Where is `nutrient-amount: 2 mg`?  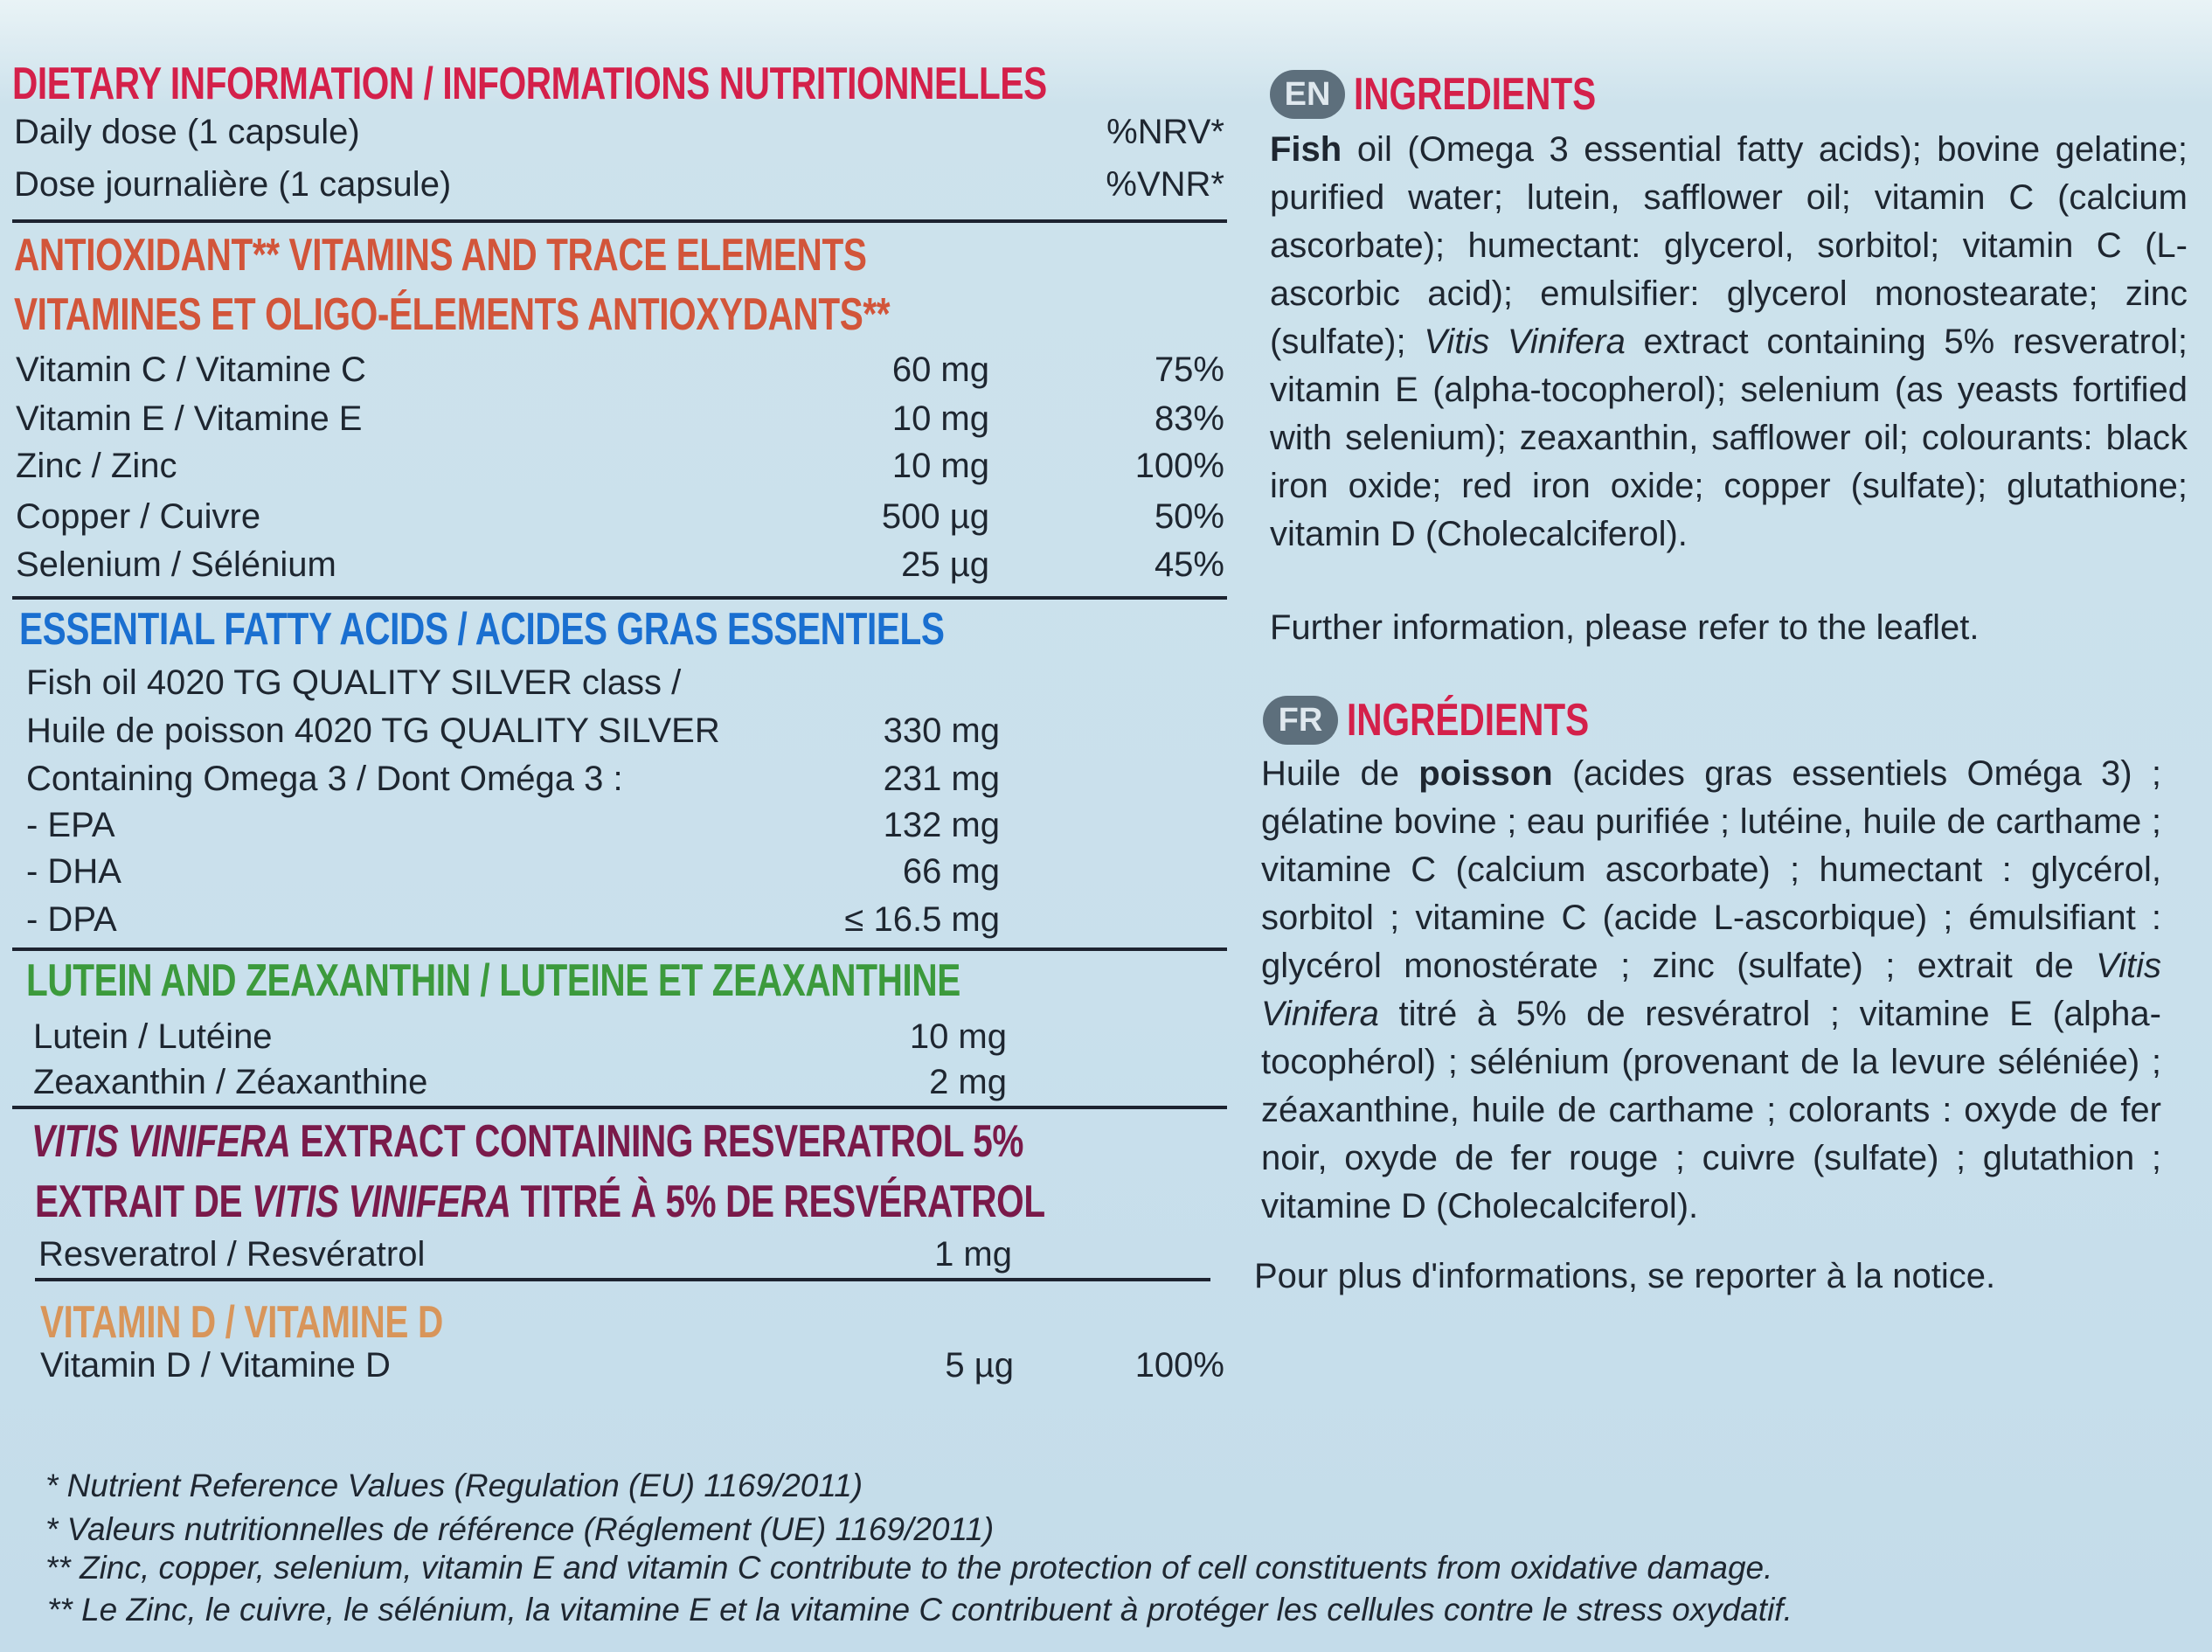 nutrient-amount: 2 mg is located at coordinates (968, 1082).